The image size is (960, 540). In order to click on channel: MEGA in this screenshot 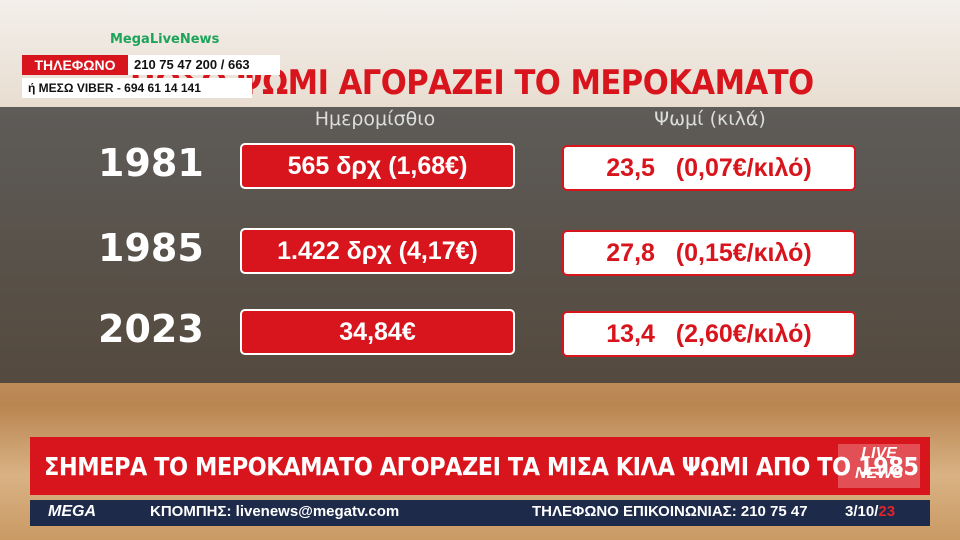, I will do `click(72, 511)`.